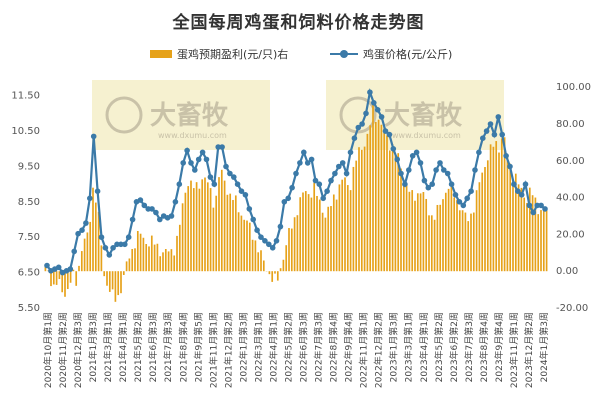  I want to click on x-tick-label: 2023年4月第1周, so click(424, 347).